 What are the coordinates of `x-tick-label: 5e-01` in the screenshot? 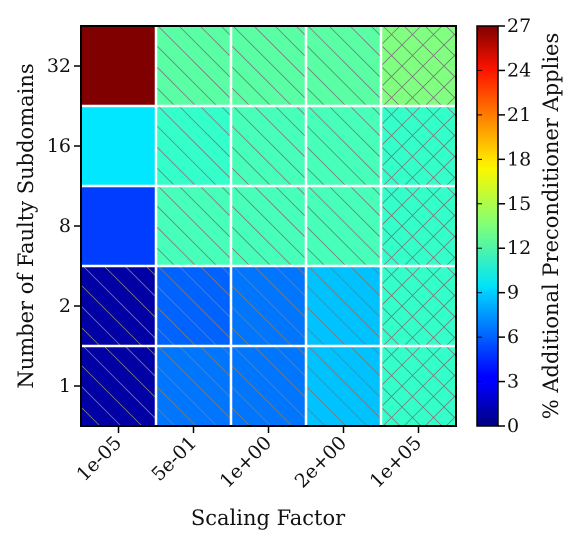 It's located at (174, 459).